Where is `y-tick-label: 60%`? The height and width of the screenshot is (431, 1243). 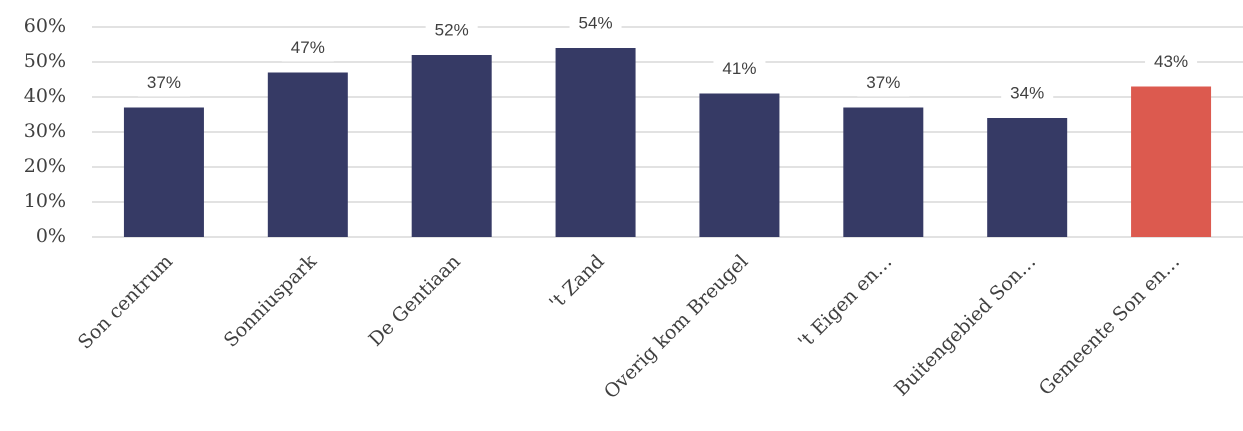
y-tick-label: 60% is located at coordinates (45, 26).